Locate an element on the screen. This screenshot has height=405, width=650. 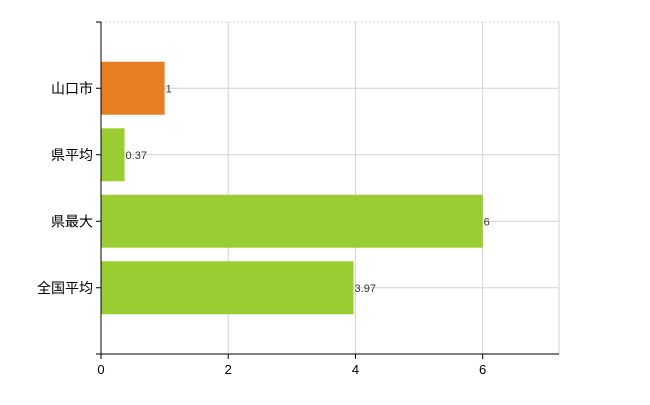
data-label-3: 3.97 is located at coordinates (365, 289).